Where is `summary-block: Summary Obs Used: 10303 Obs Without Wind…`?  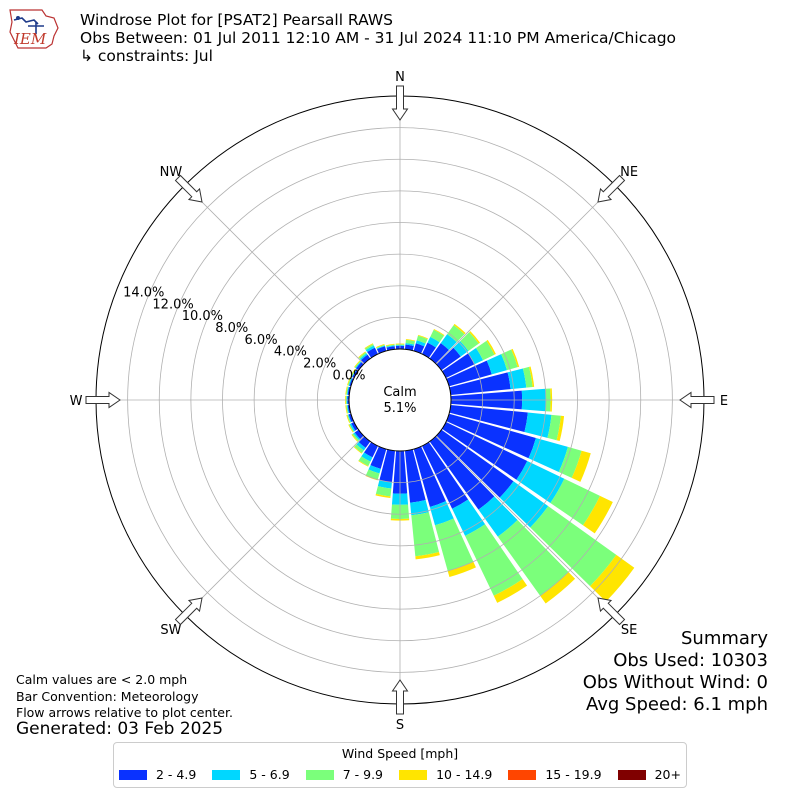 summary-block: Summary Obs Used: 10303 Obs Without Wind… is located at coordinates (675, 672).